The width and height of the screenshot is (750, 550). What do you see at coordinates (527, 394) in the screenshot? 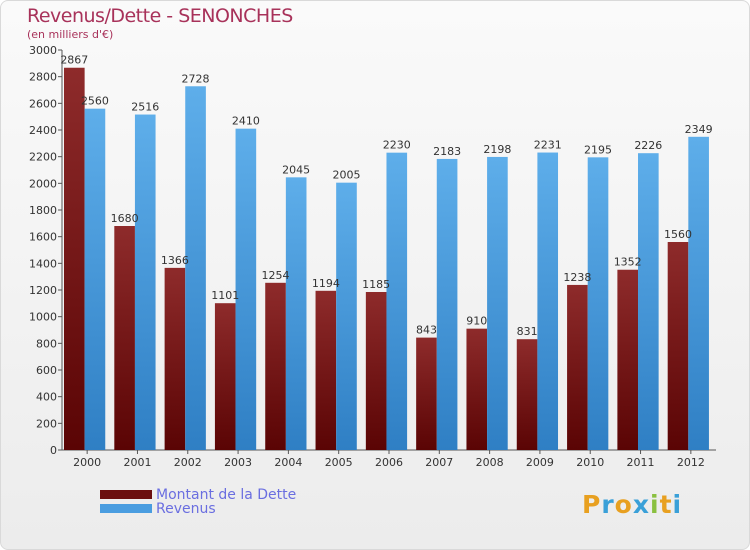
I see `bar-dette-2009` at bounding box center [527, 394].